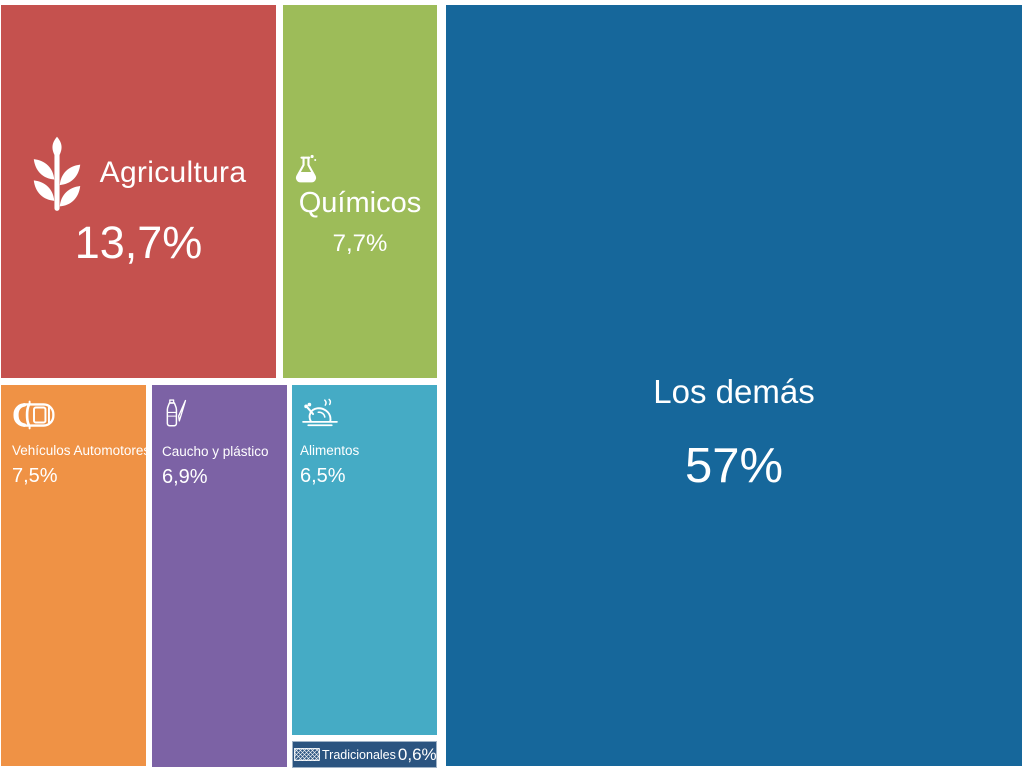 Image resolution: width=1024 pixels, height=769 pixels. What do you see at coordinates (185, 477) in the screenshot?
I see `tile-value: 6,9%` at bounding box center [185, 477].